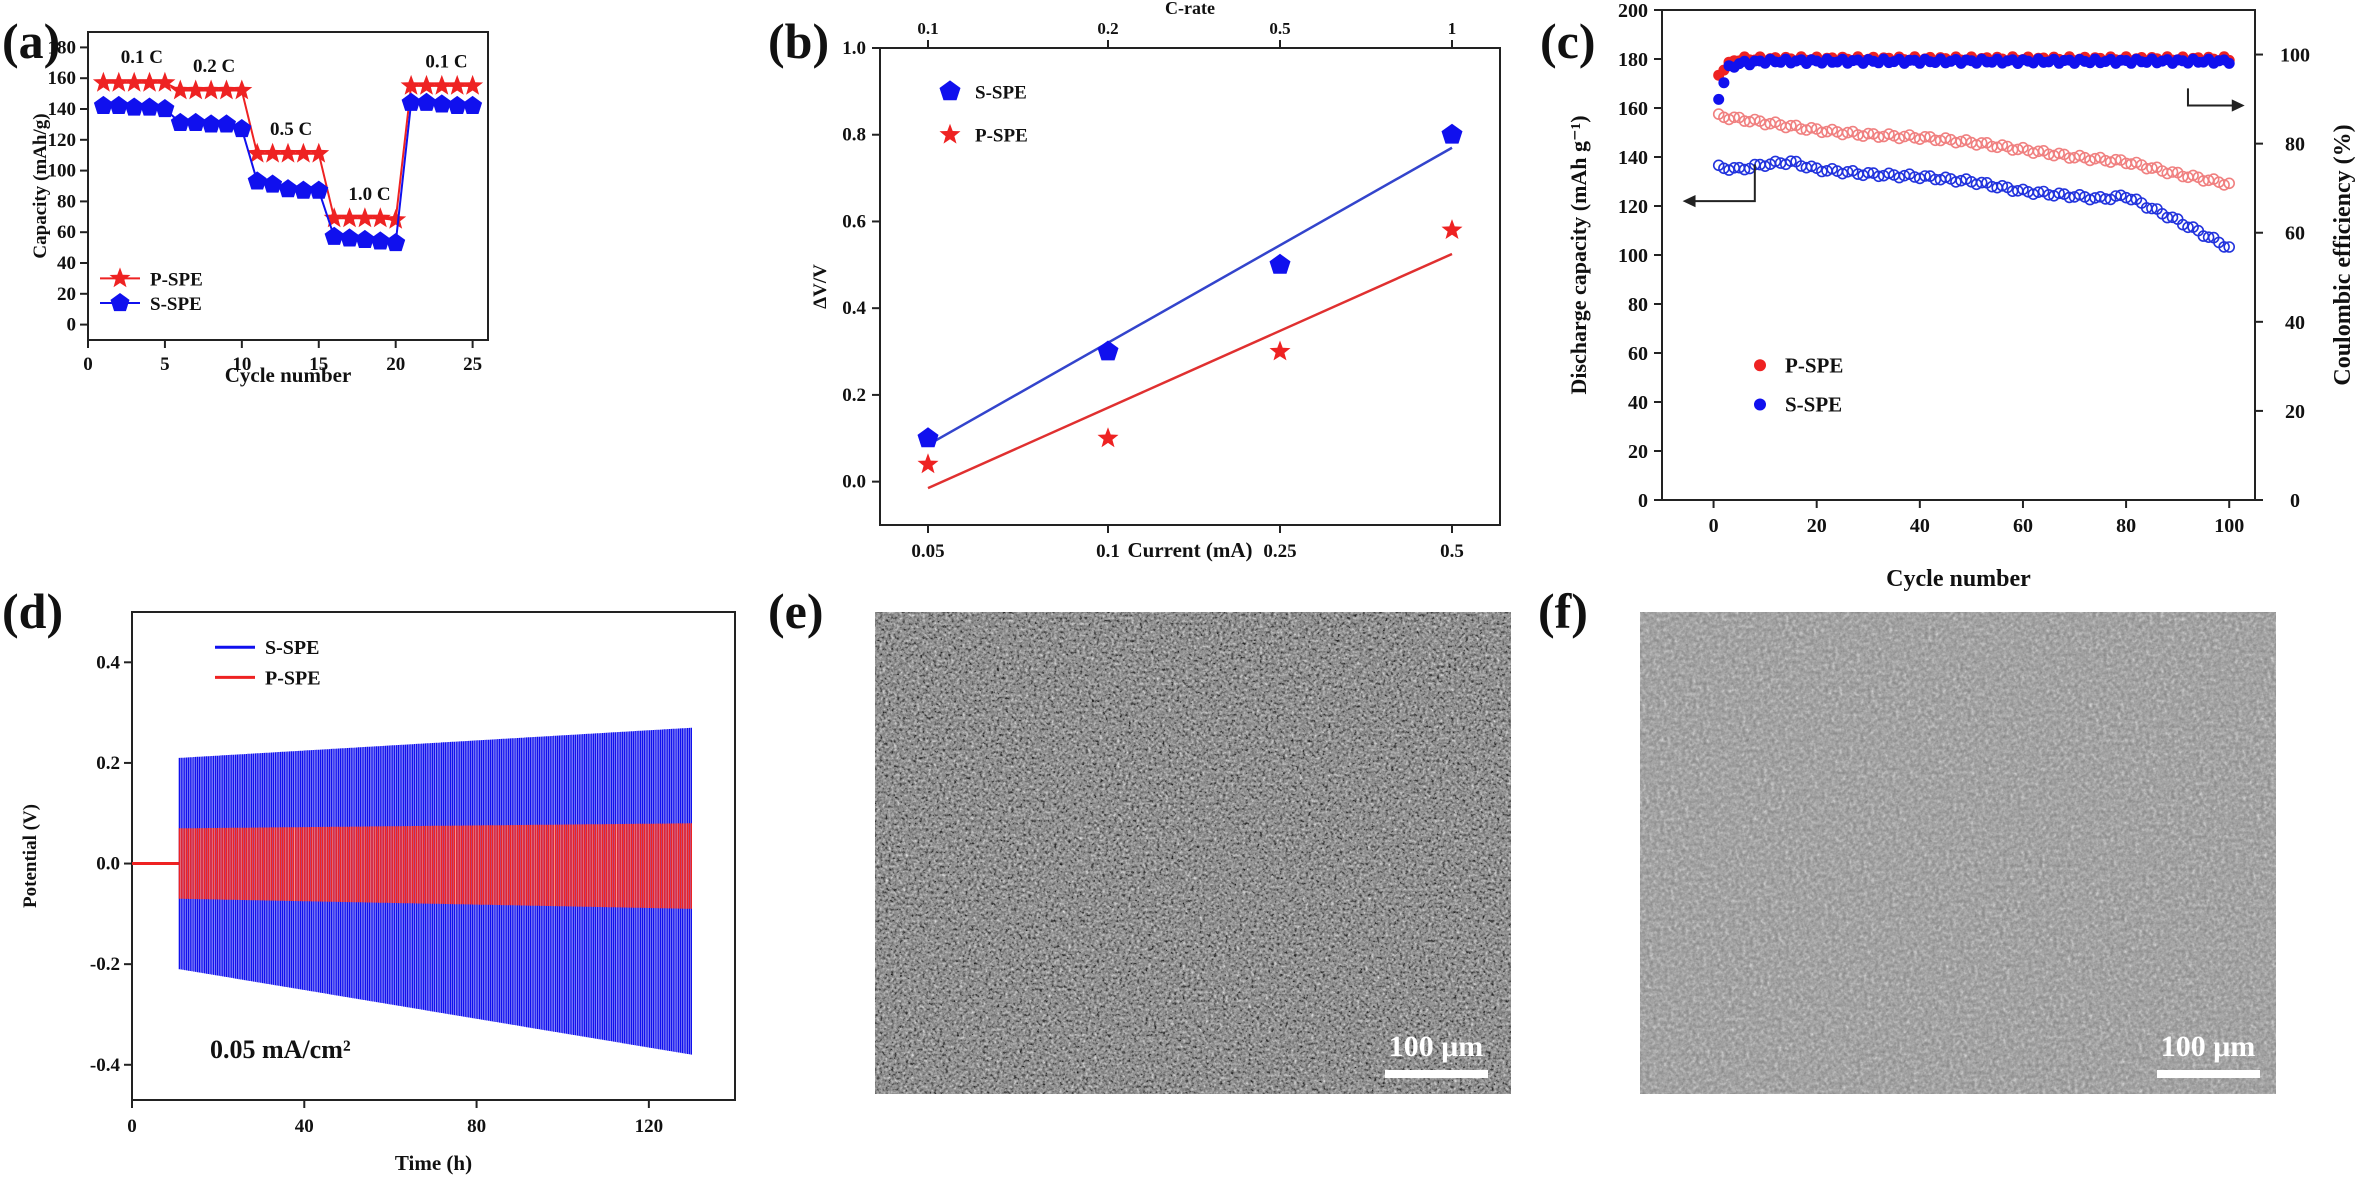 The width and height of the screenshot is (2363, 1191). What do you see at coordinates (1452, 28) in the screenshot?
I see `b-x2-tick-label: 1` at bounding box center [1452, 28].